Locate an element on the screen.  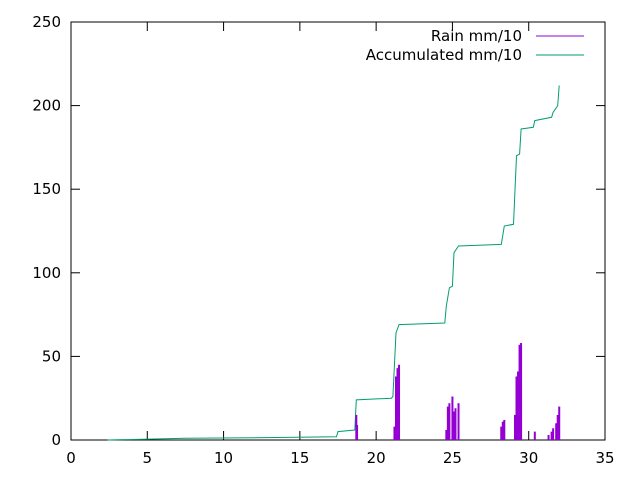
legend-label-rain: Rain mm/10 is located at coordinates (476, 36).